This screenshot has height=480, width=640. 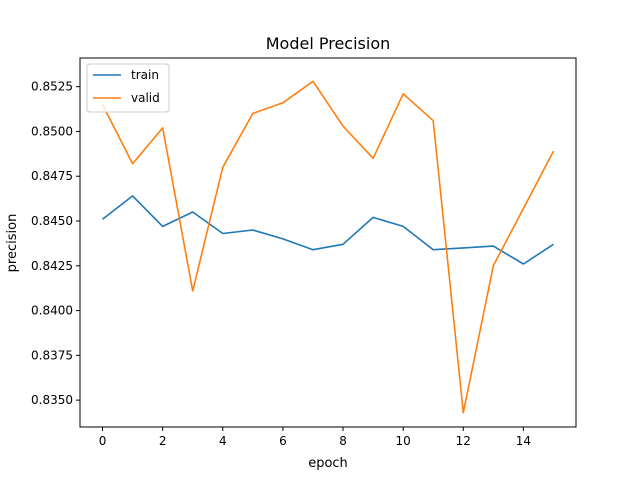 What do you see at coordinates (328, 230) in the screenshot?
I see `series-line-train` at bounding box center [328, 230].